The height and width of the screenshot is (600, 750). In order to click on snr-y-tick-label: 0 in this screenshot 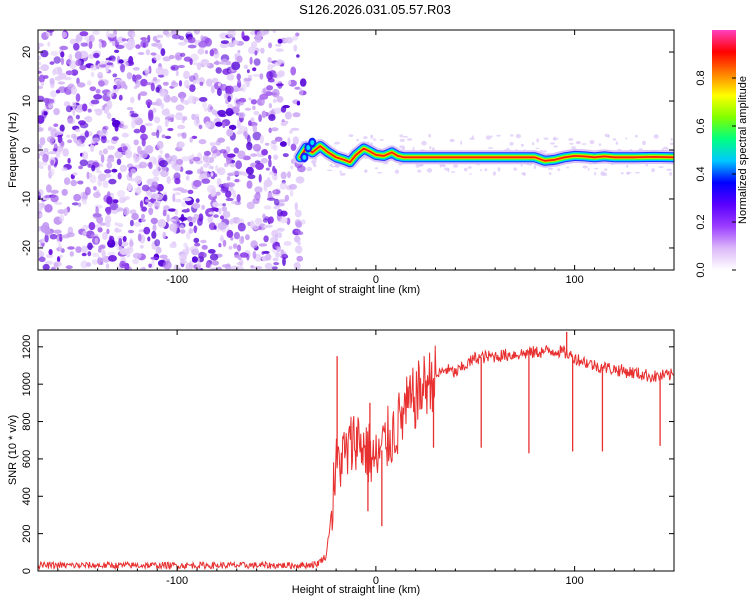, I will do `click(27, 571)`.